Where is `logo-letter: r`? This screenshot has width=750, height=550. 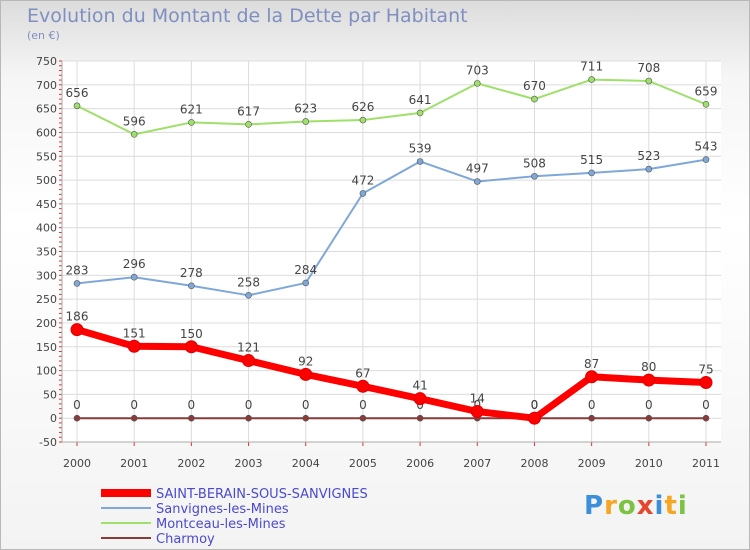
logo-letter: r is located at coordinates (611, 506).